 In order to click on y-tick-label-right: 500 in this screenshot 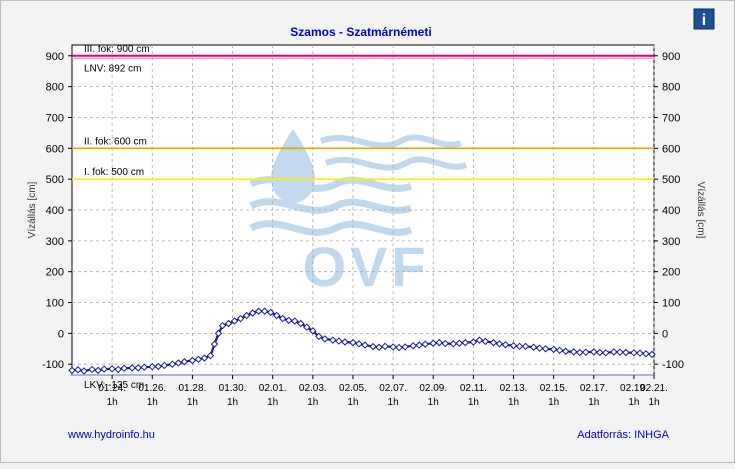, I will do `click(671, 180)`.